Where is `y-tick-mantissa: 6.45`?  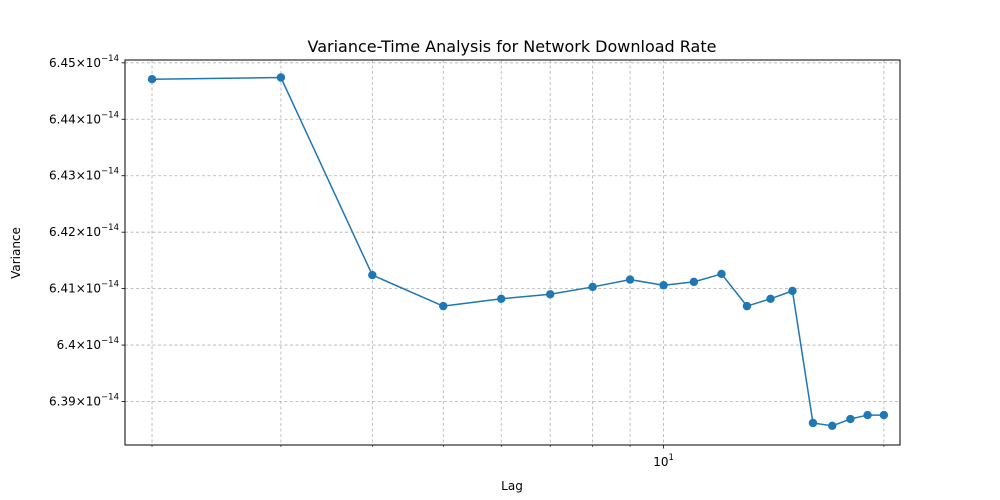
y-tick-mantissa: 6.45 is located at coordinates (62, 63).